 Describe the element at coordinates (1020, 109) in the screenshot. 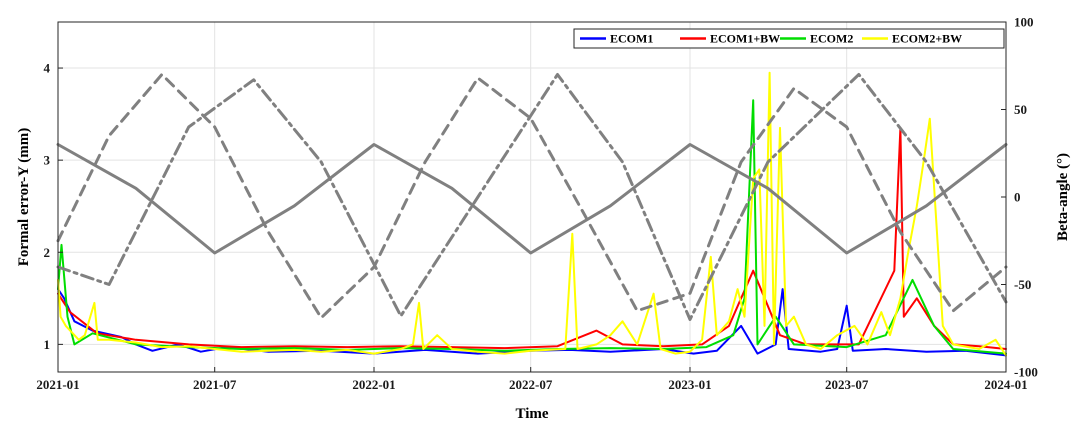

I see `y-right-tick-label: 50` at that location.